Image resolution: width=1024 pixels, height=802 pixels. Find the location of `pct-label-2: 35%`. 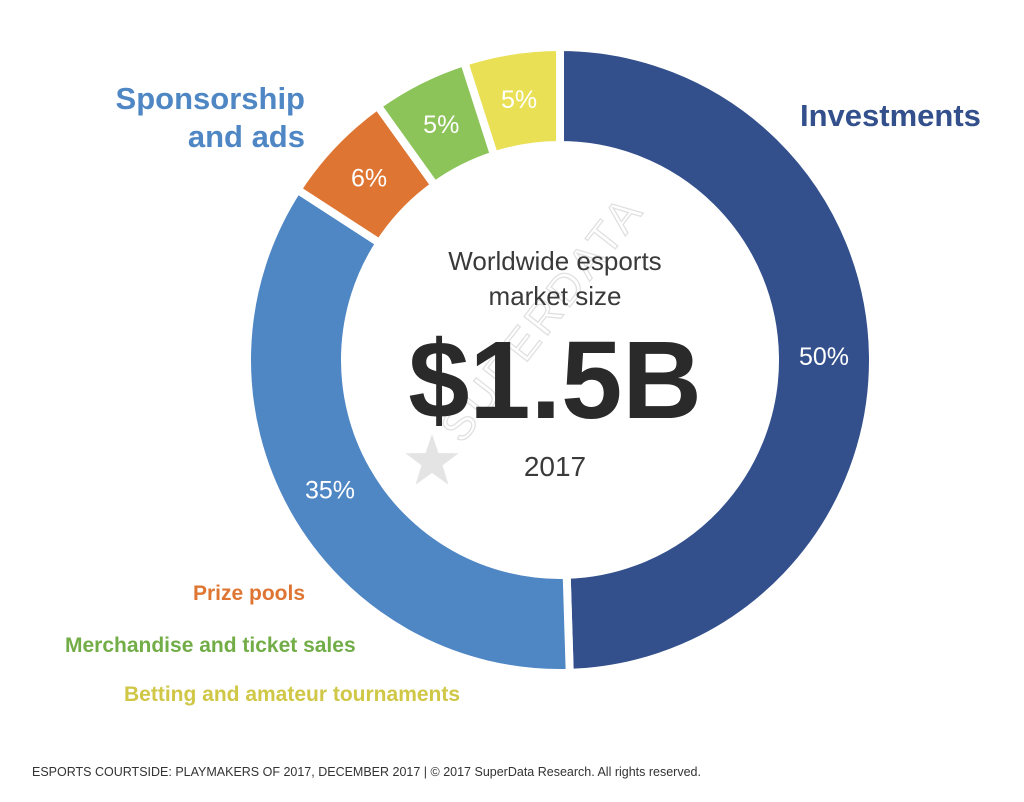

pct-label-2: 35% is located at coordinates (330, 491).